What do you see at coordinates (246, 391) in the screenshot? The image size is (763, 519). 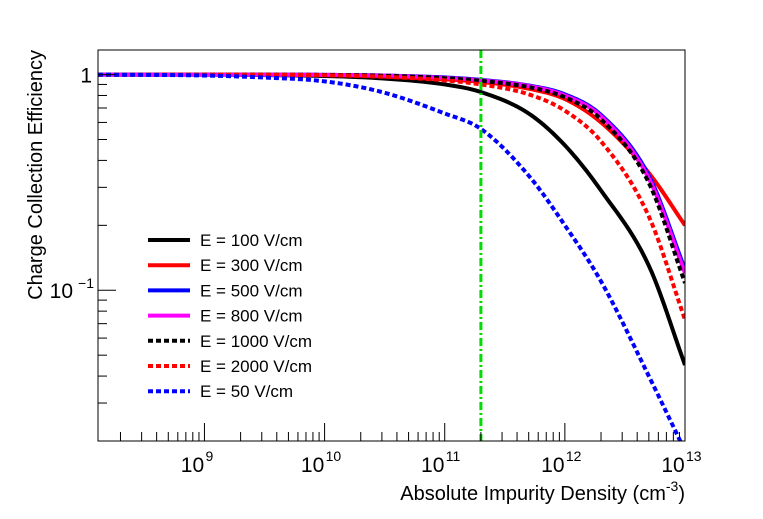 I see `legend-label-7: E = 50 V/cm` at bounding box center [246, 391].